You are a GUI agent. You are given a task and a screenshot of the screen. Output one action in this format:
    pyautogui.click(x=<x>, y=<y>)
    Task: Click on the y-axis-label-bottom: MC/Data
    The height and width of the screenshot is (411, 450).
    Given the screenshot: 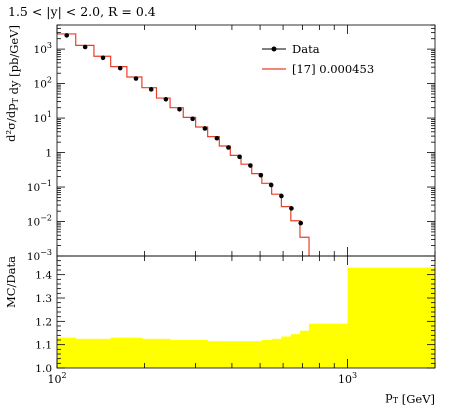 What is the action you would take?
    pyautogui.click(x=11, y=282)
    